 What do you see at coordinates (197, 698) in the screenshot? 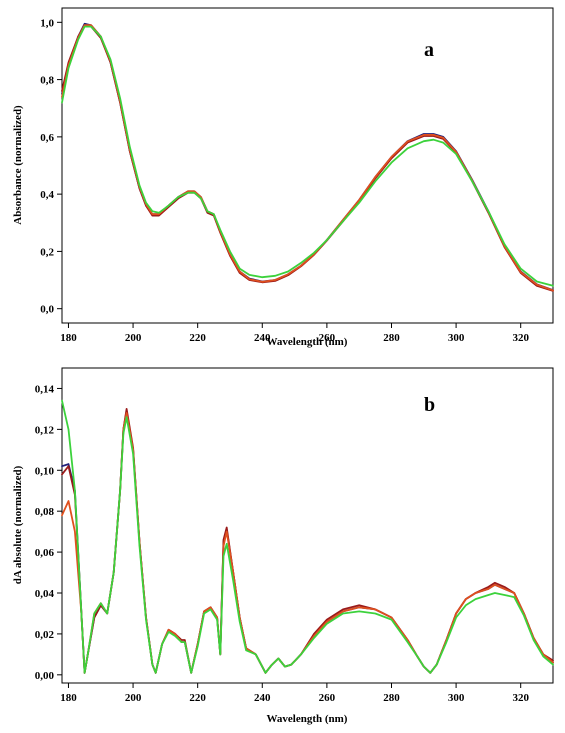
I see `panel-b-x-tick-label: 220` at bounding box center [197, 698].